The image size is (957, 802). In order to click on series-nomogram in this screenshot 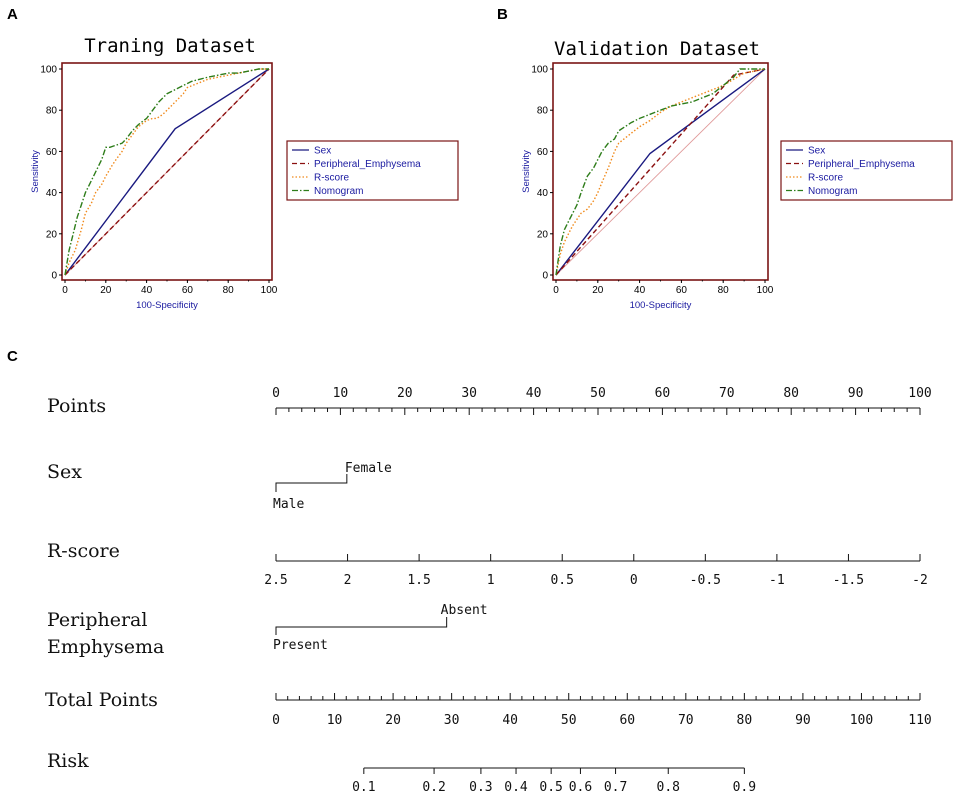, I will do `click(660, 172)`.